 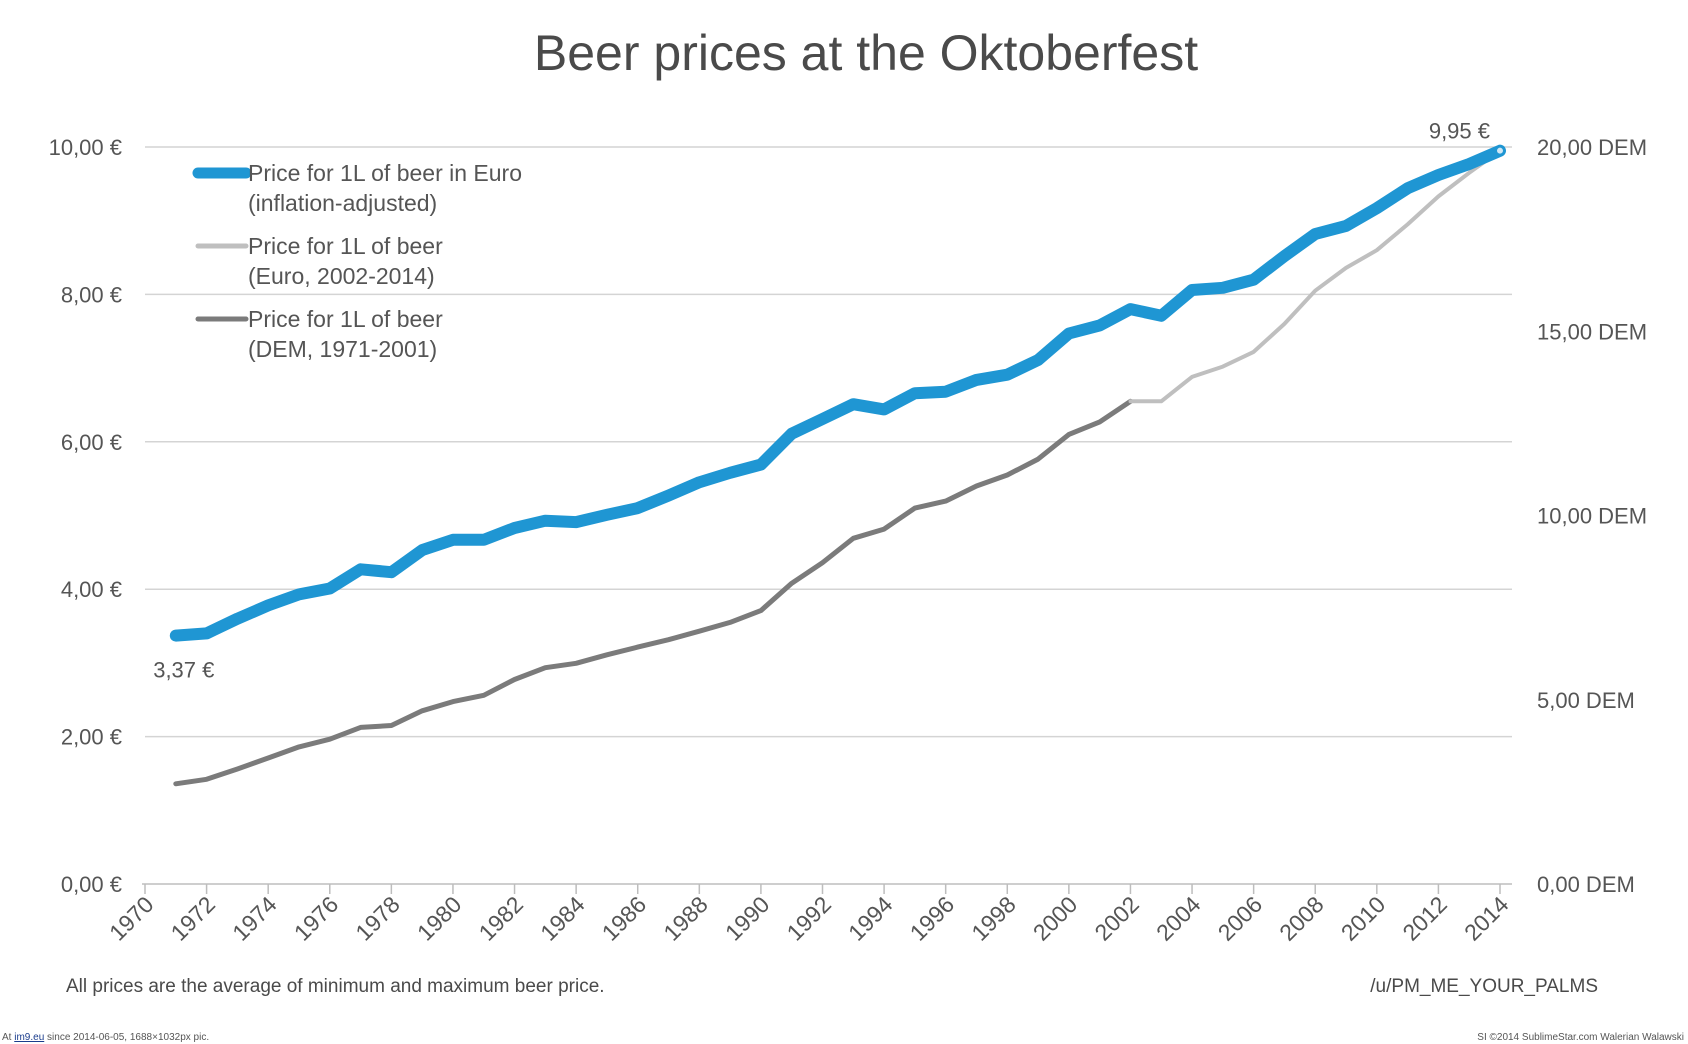 I want to click on y-right-tick-label: 20,00 DEM, so click(x=1592, y=147).